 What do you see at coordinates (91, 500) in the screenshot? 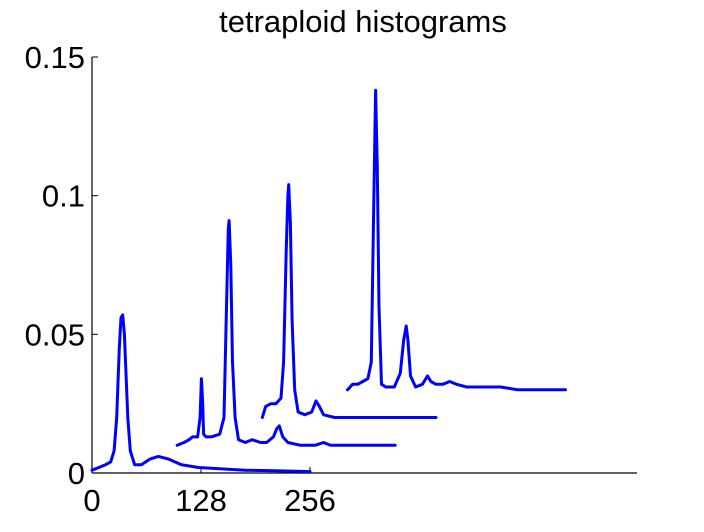
I see `x-tick-label: 0` at bounding box center [91, 500].